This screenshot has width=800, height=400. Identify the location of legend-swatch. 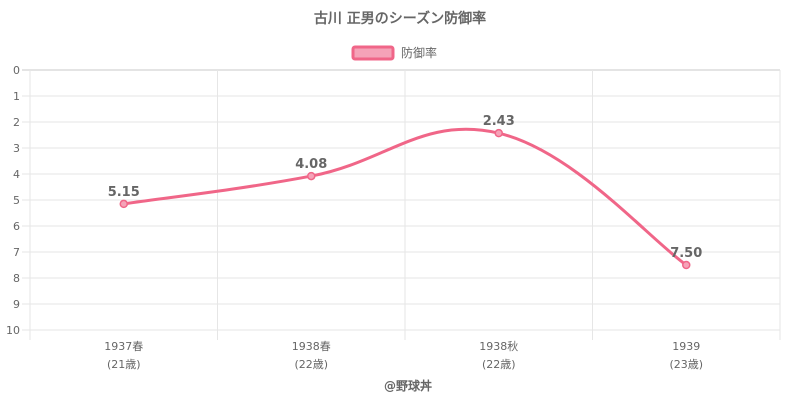
(373, 53).